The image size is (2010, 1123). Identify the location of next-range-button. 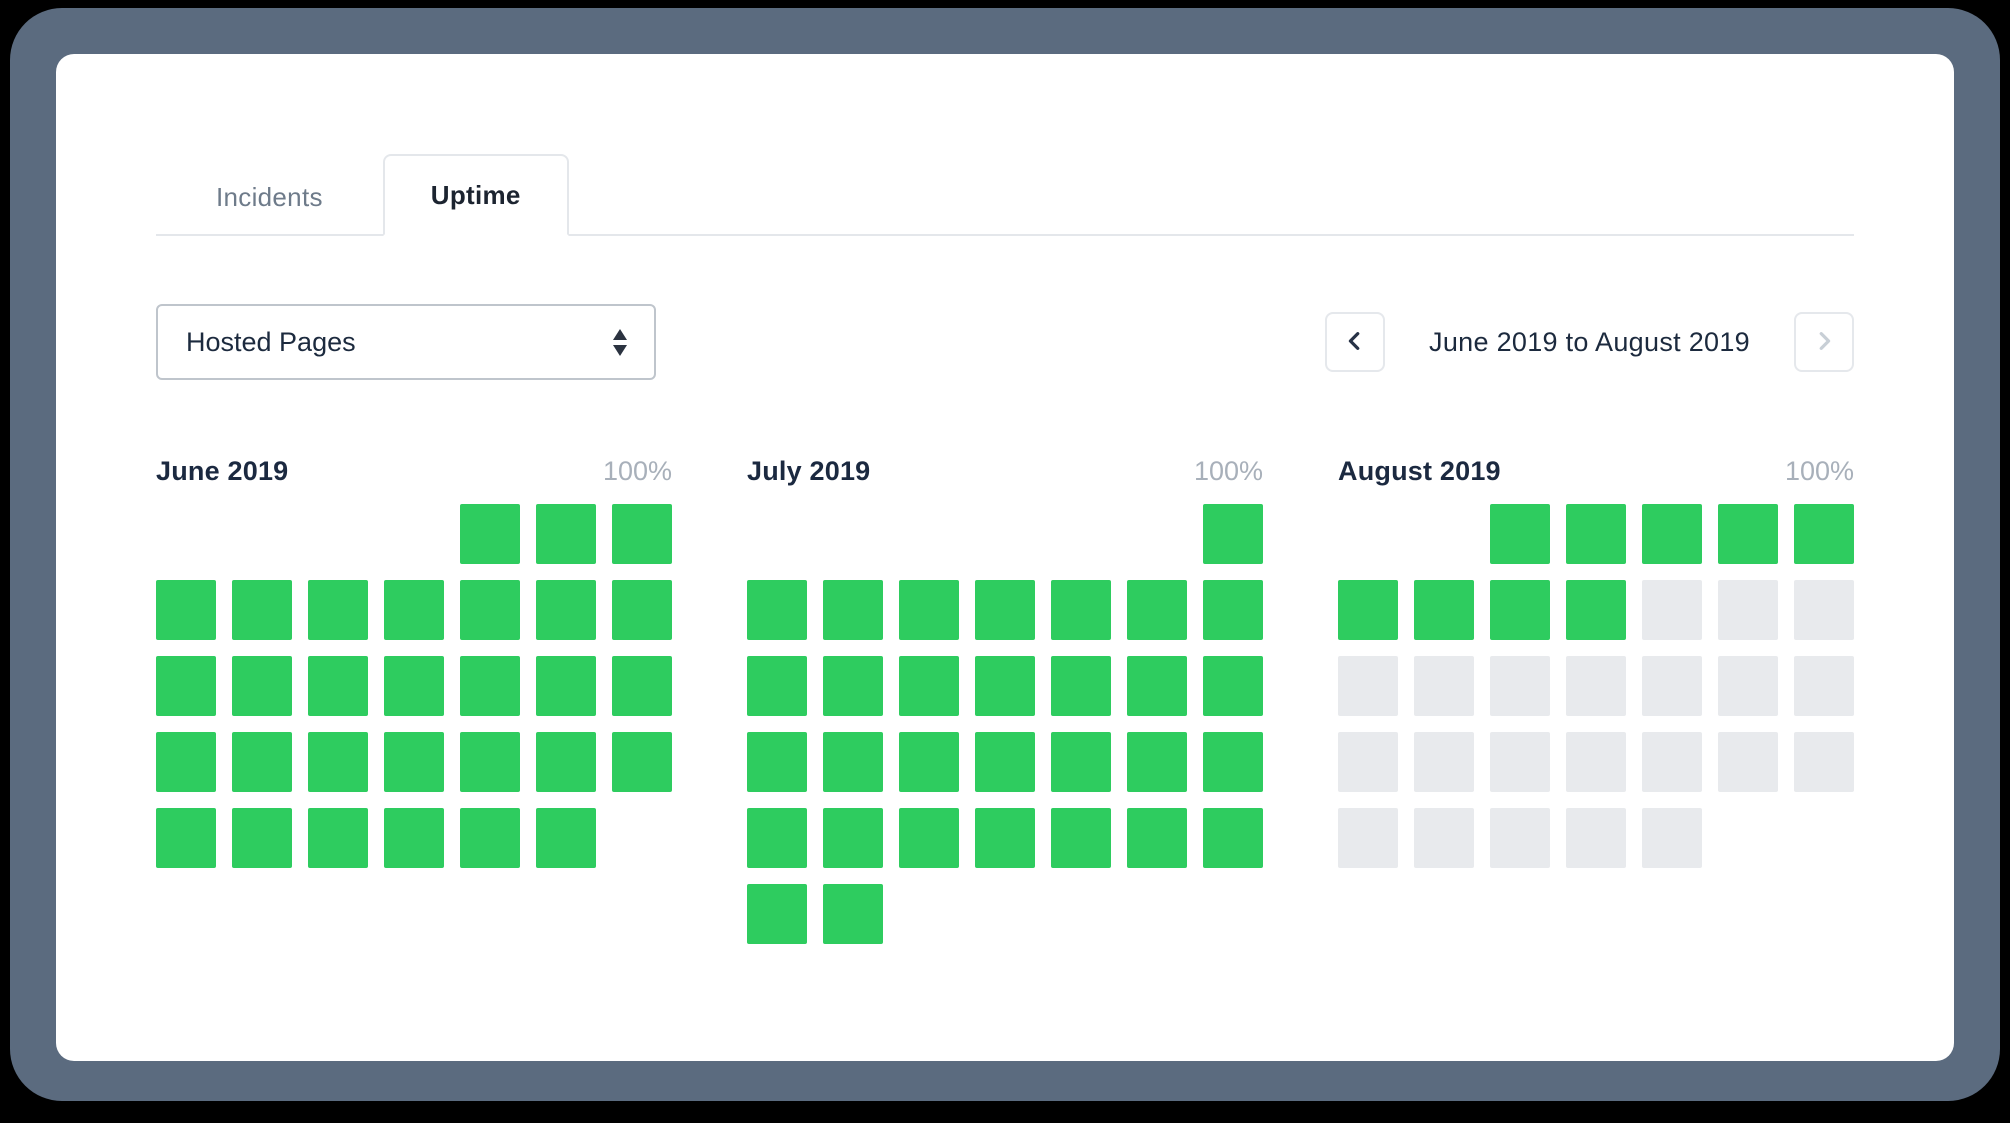
(1824, 342).